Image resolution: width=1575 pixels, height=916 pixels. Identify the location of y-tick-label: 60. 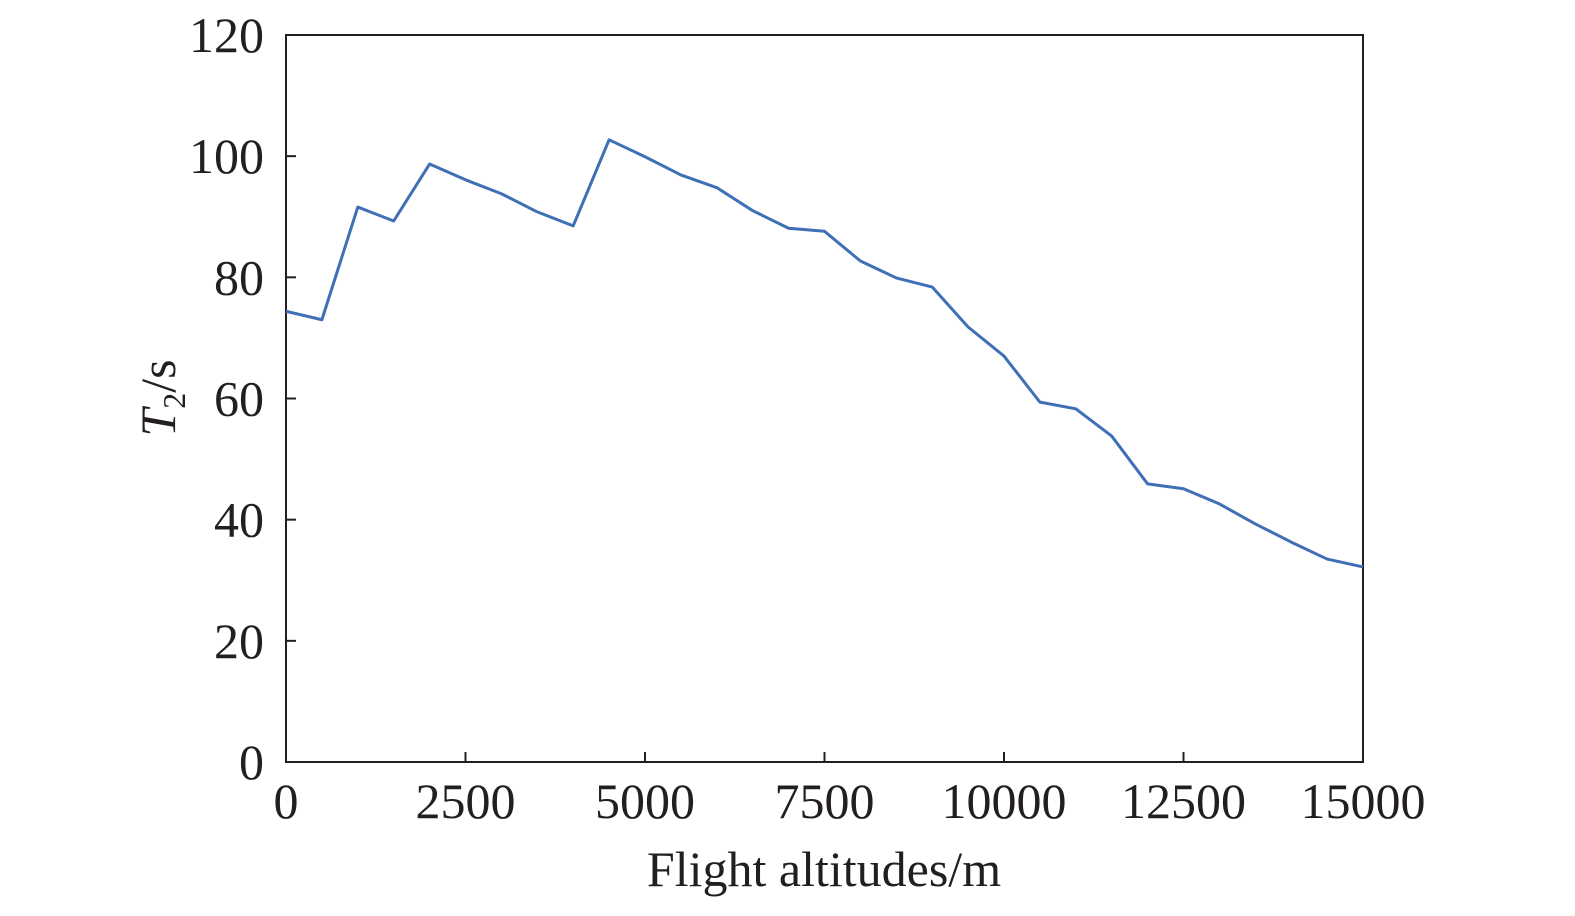
(239, 399).